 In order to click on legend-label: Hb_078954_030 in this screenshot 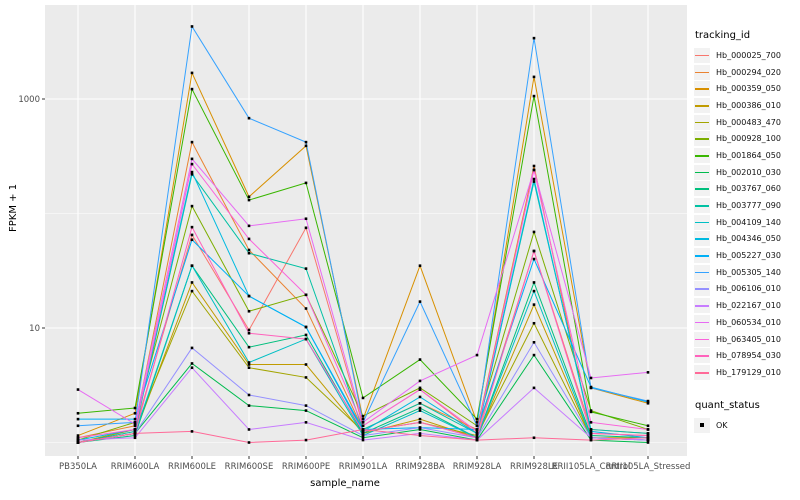, I will do `click(748, 356)`.